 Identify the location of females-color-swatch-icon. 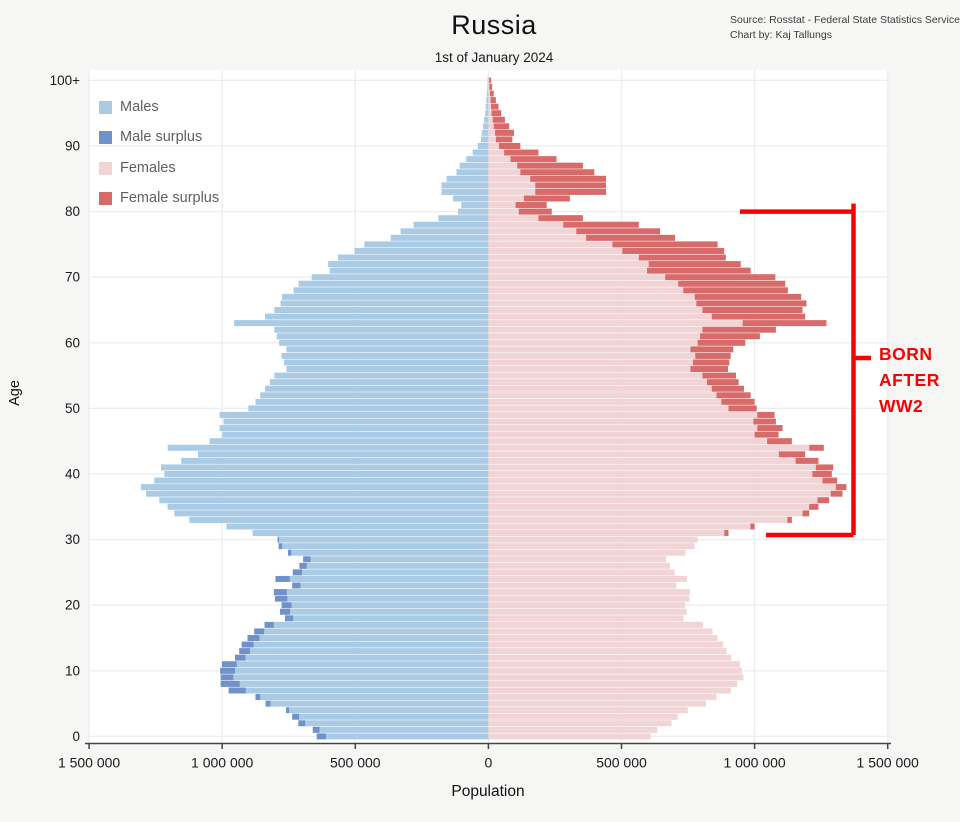
(105, 168).